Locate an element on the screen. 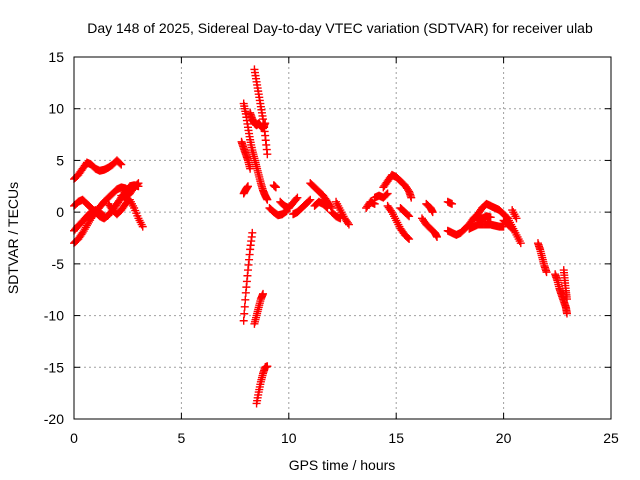  y-tick-label: -10 is located at coordinates (54, 316).